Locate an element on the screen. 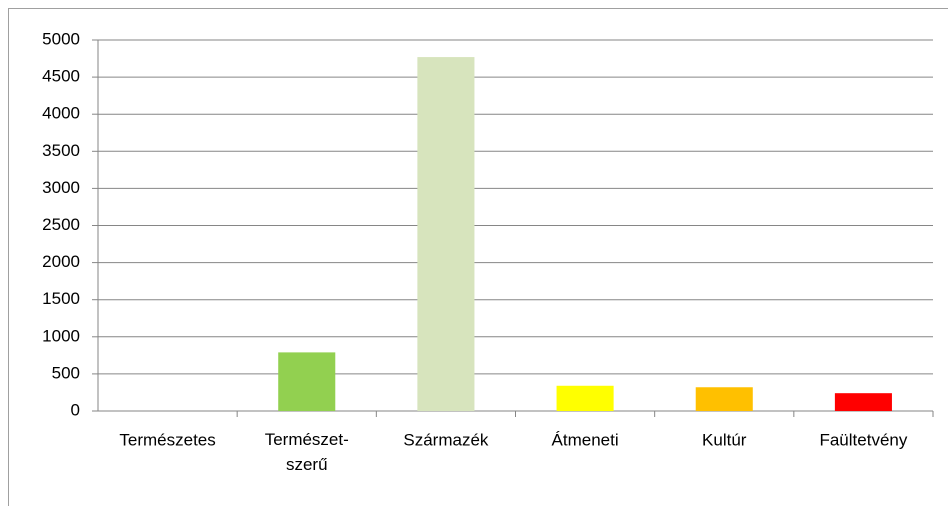 This screenshot has height=506, width=949. y-tick-label: 4500 is located at coordinates (61, 76).